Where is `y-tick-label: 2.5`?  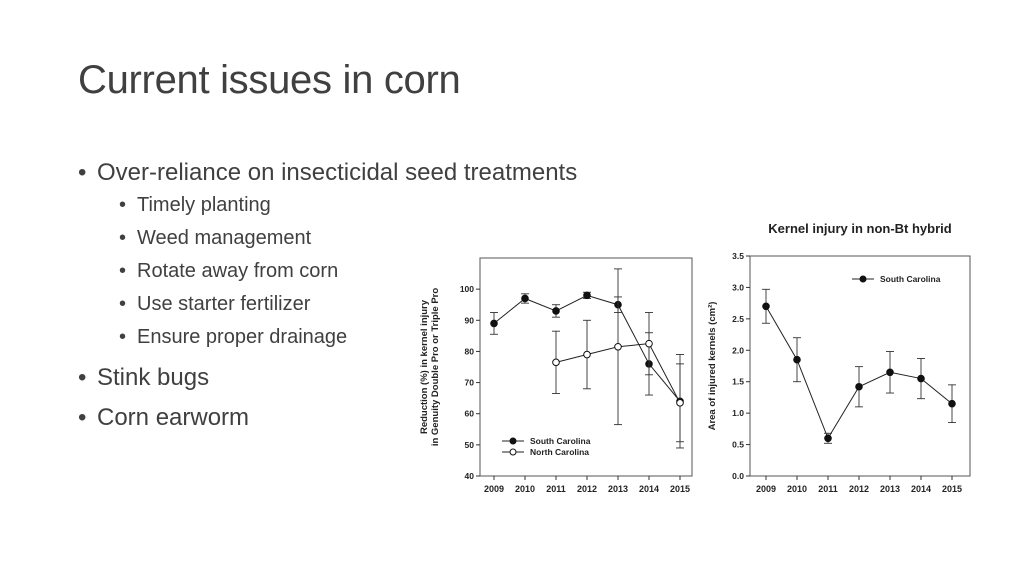
y-tick-label: 2.5 is located at coordinates (738, 319).